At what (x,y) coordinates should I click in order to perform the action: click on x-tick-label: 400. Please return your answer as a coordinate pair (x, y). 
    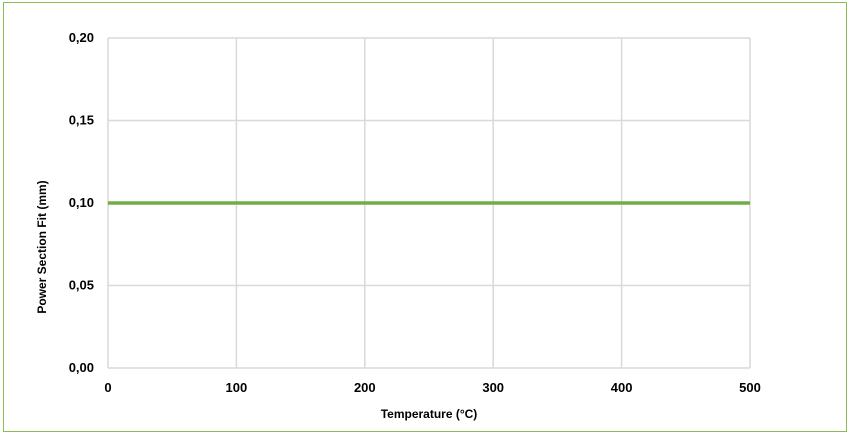
    Looking at the image, I should click on (622, 387).